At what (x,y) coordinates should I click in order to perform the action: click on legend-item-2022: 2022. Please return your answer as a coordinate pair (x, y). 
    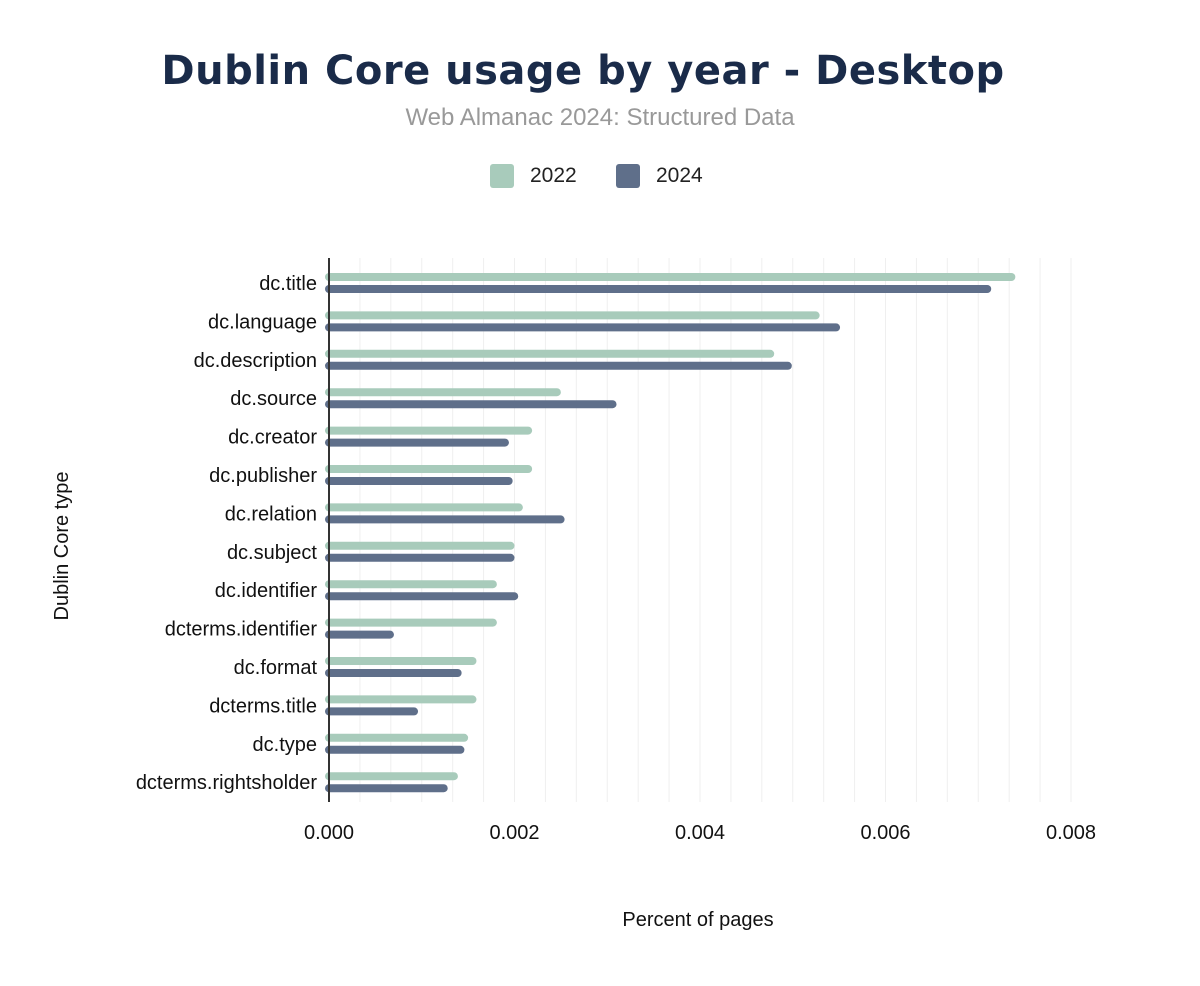
    Looking at the image, I should click on (533, 176).